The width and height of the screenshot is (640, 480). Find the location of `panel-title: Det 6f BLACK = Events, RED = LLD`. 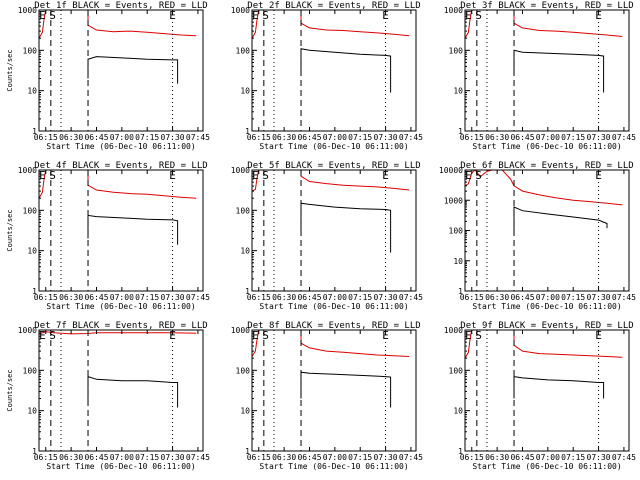

panel-title: Det 6f BLACK = Events, RED = LLD is located at coordinates (546, 166).